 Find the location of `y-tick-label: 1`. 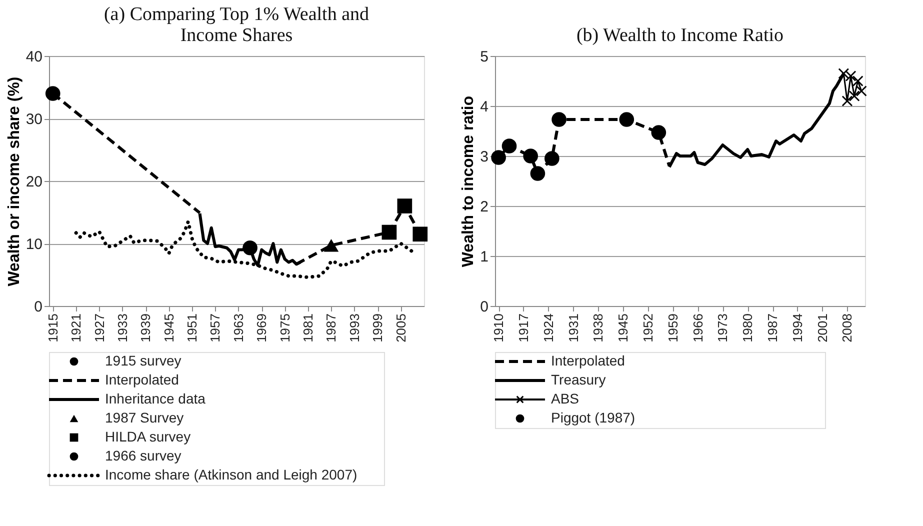

y-tick-label: 1 is located at coordinates (484, 257).